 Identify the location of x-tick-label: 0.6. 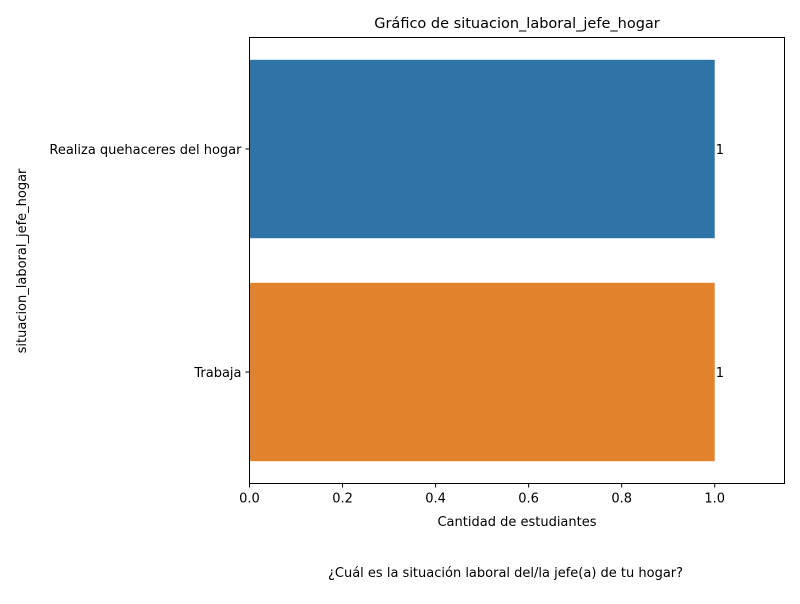
(528, 499).